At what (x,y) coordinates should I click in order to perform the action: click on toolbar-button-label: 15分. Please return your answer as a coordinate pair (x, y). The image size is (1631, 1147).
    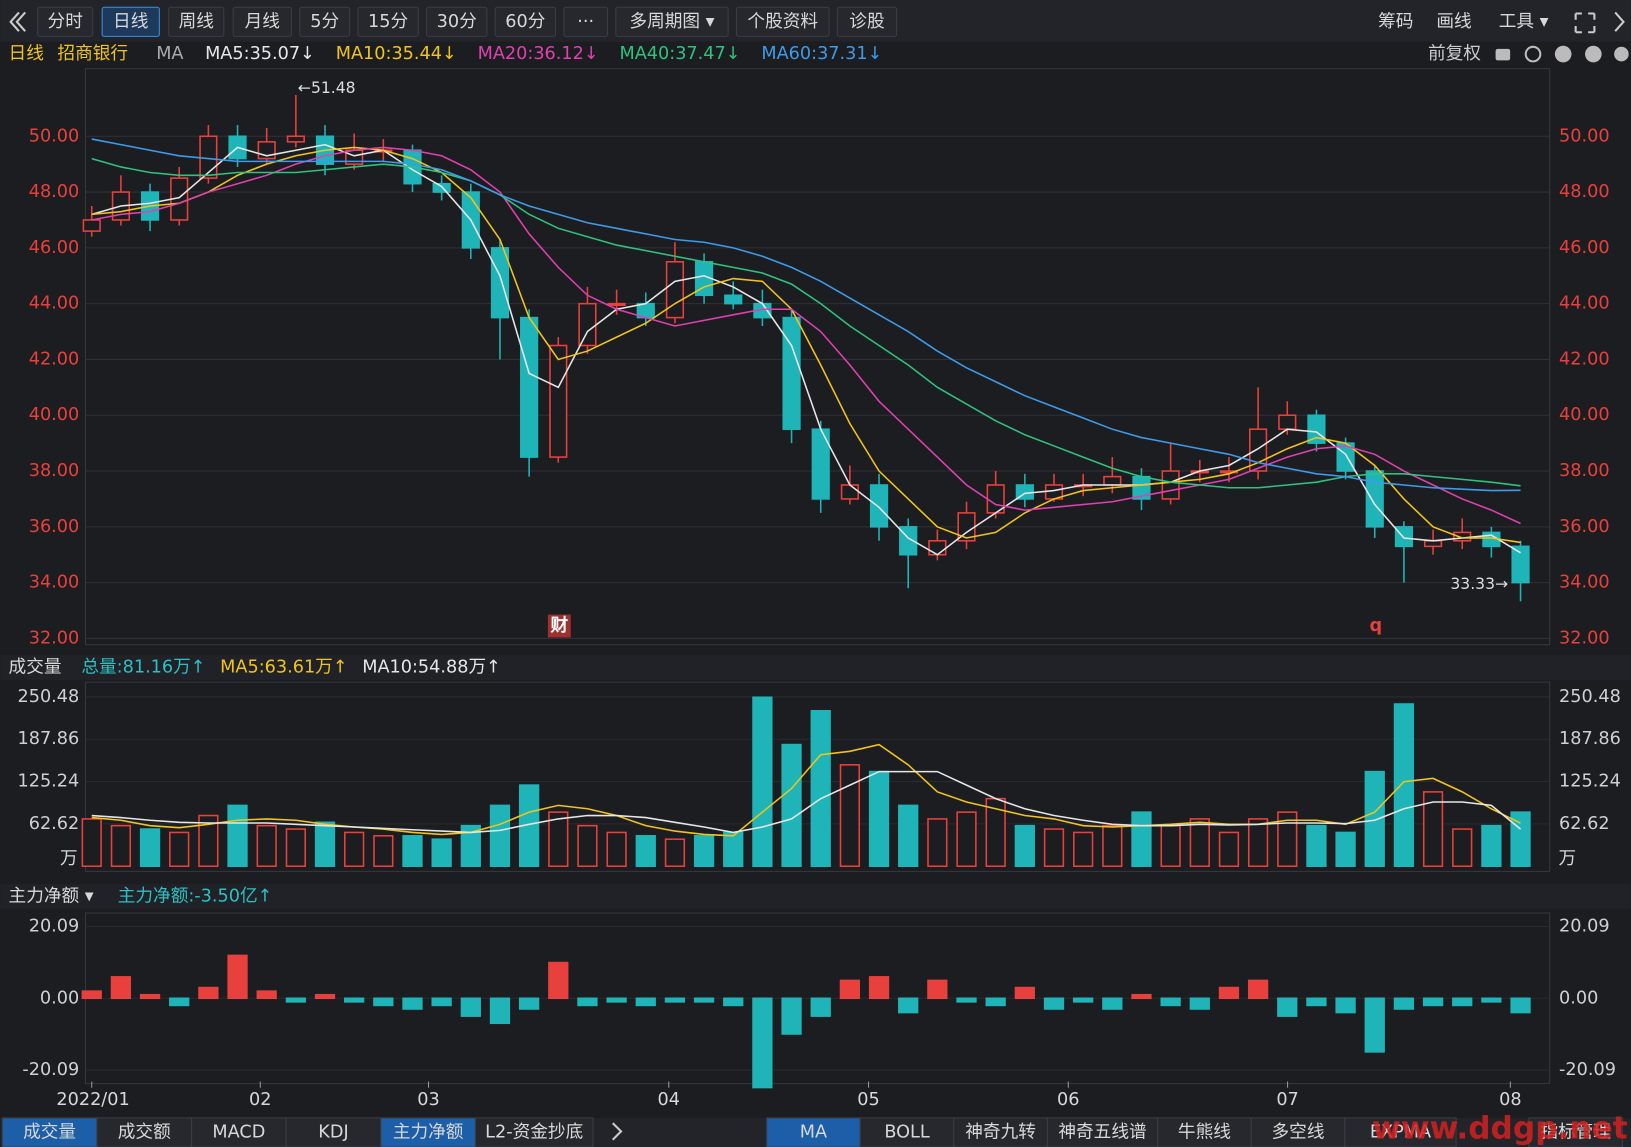
    Looking at the image, I should click on (388, 21).